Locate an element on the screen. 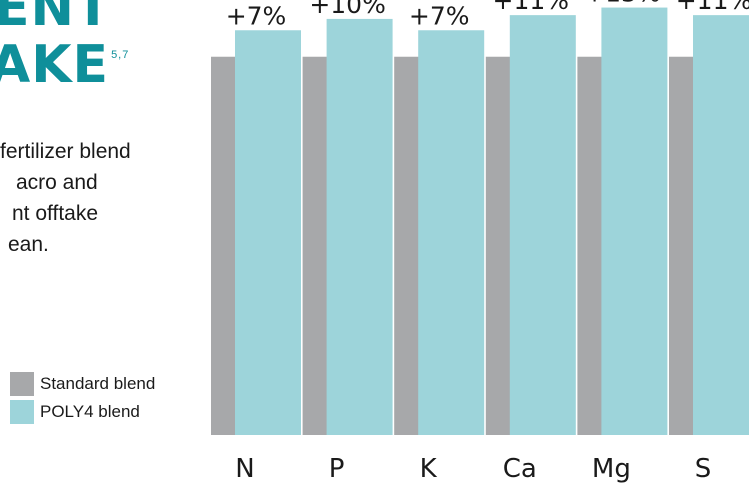  bar-standard-k is located at coordinates (408, 245).